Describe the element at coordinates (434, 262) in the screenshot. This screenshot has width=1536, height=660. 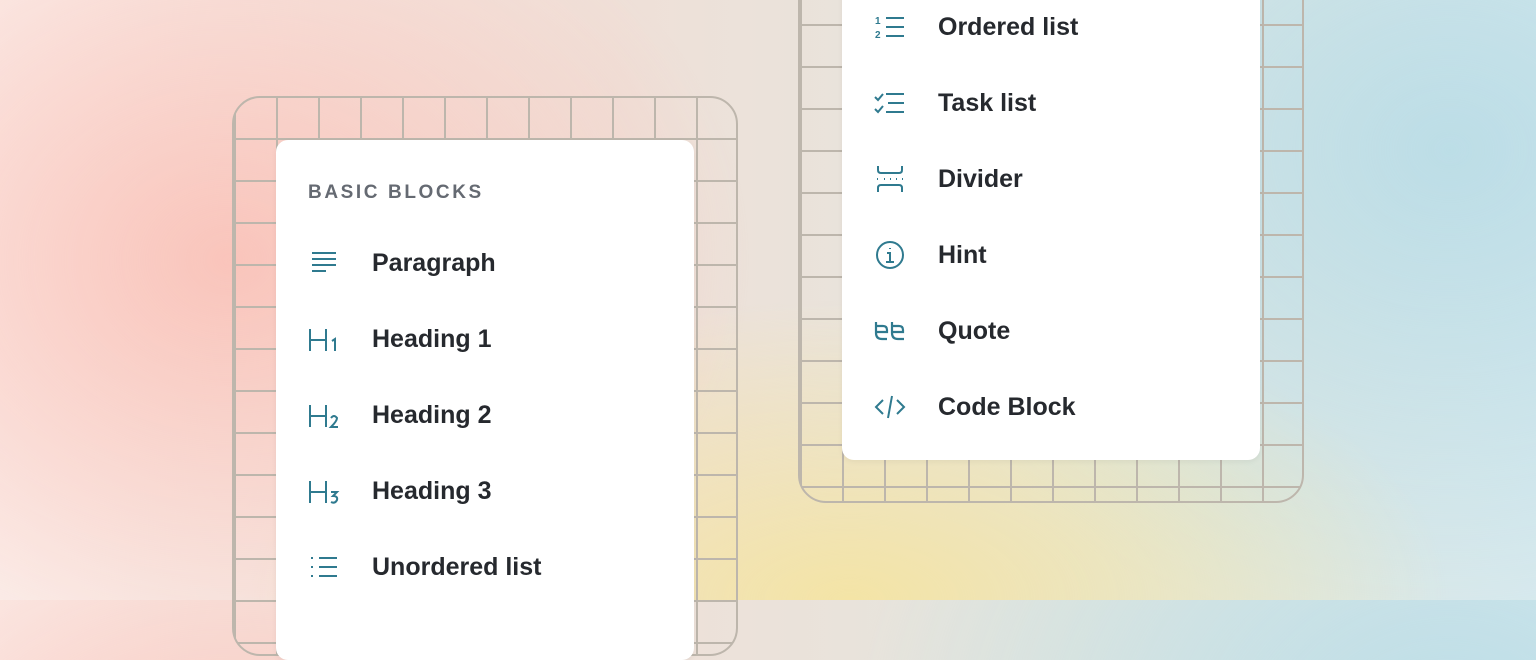
I see `menu-item-label: Paragraph` at that location.